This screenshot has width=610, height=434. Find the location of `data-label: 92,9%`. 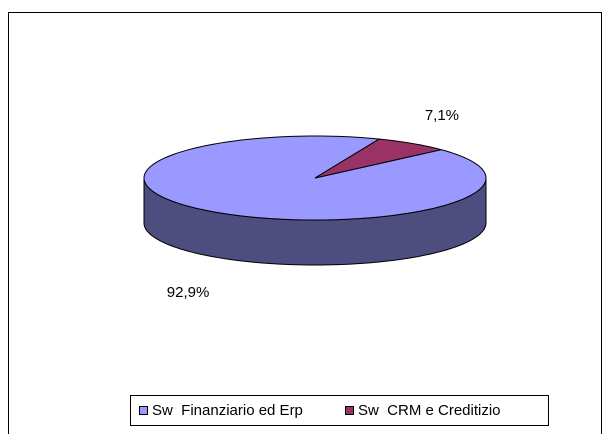

data-label: 92,9% is located at coordinates (188, 292).